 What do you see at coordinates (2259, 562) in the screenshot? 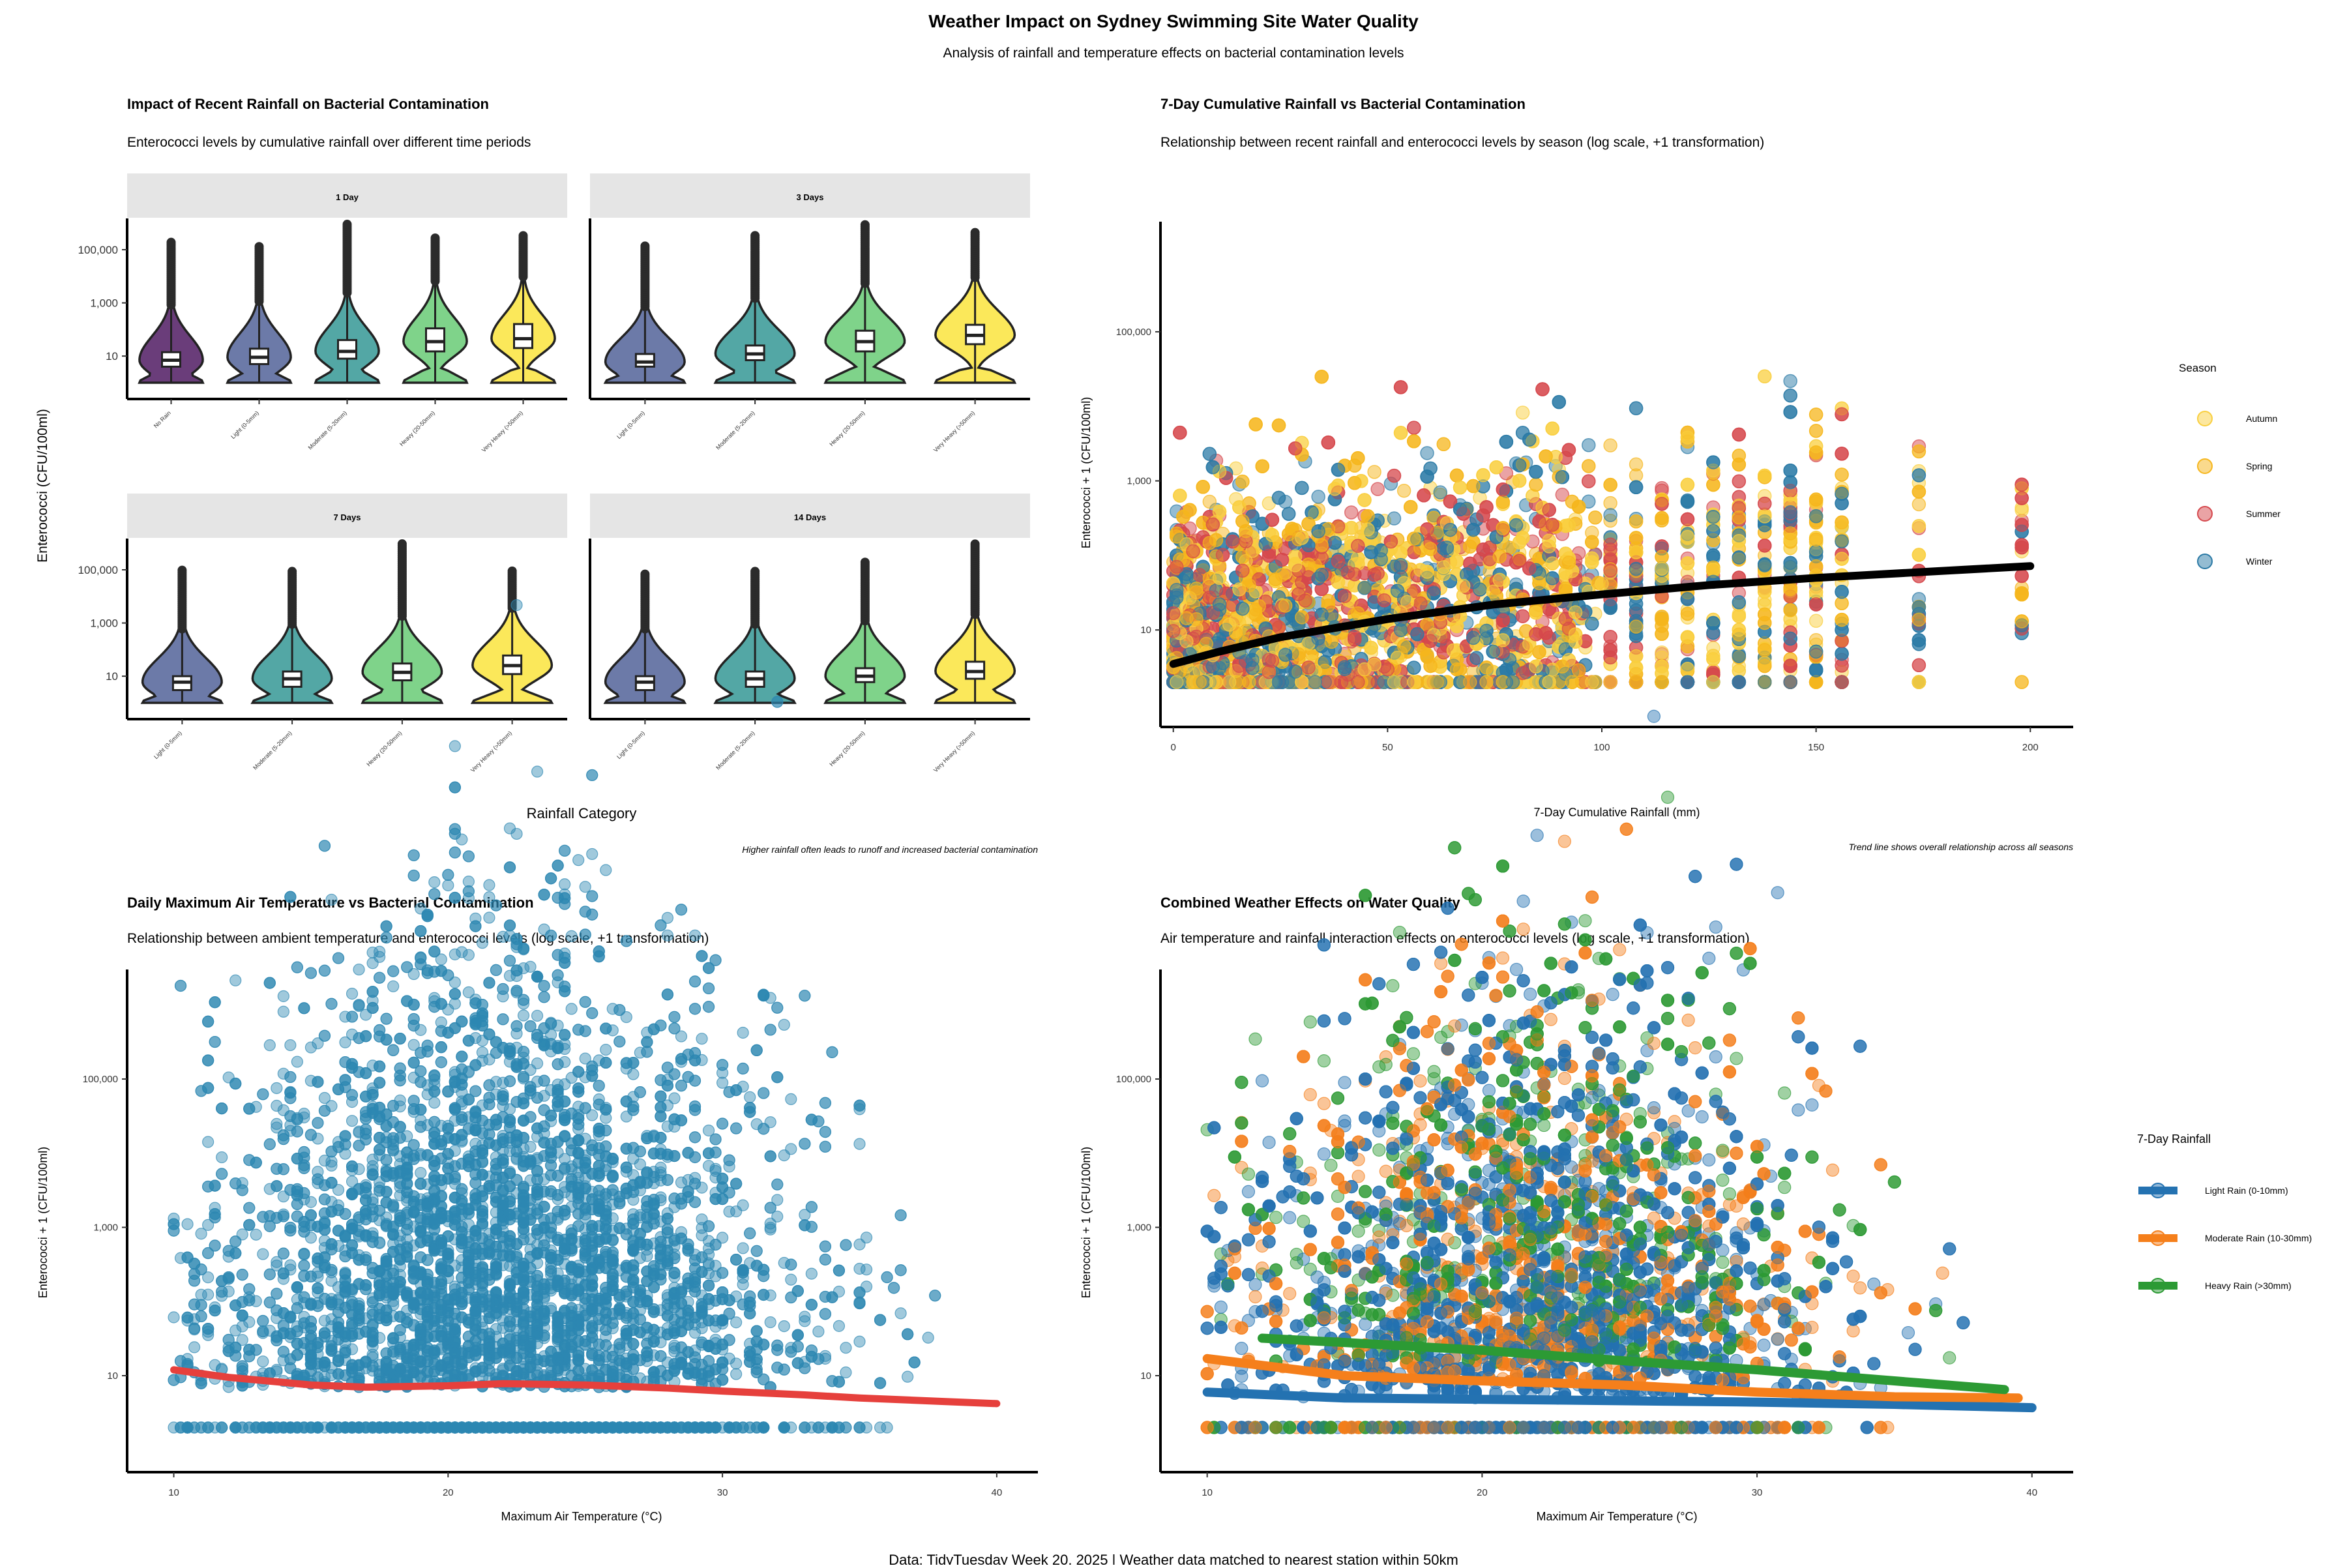
I see `legend-label-winter: Winter` at bounding box center [2259, 562].